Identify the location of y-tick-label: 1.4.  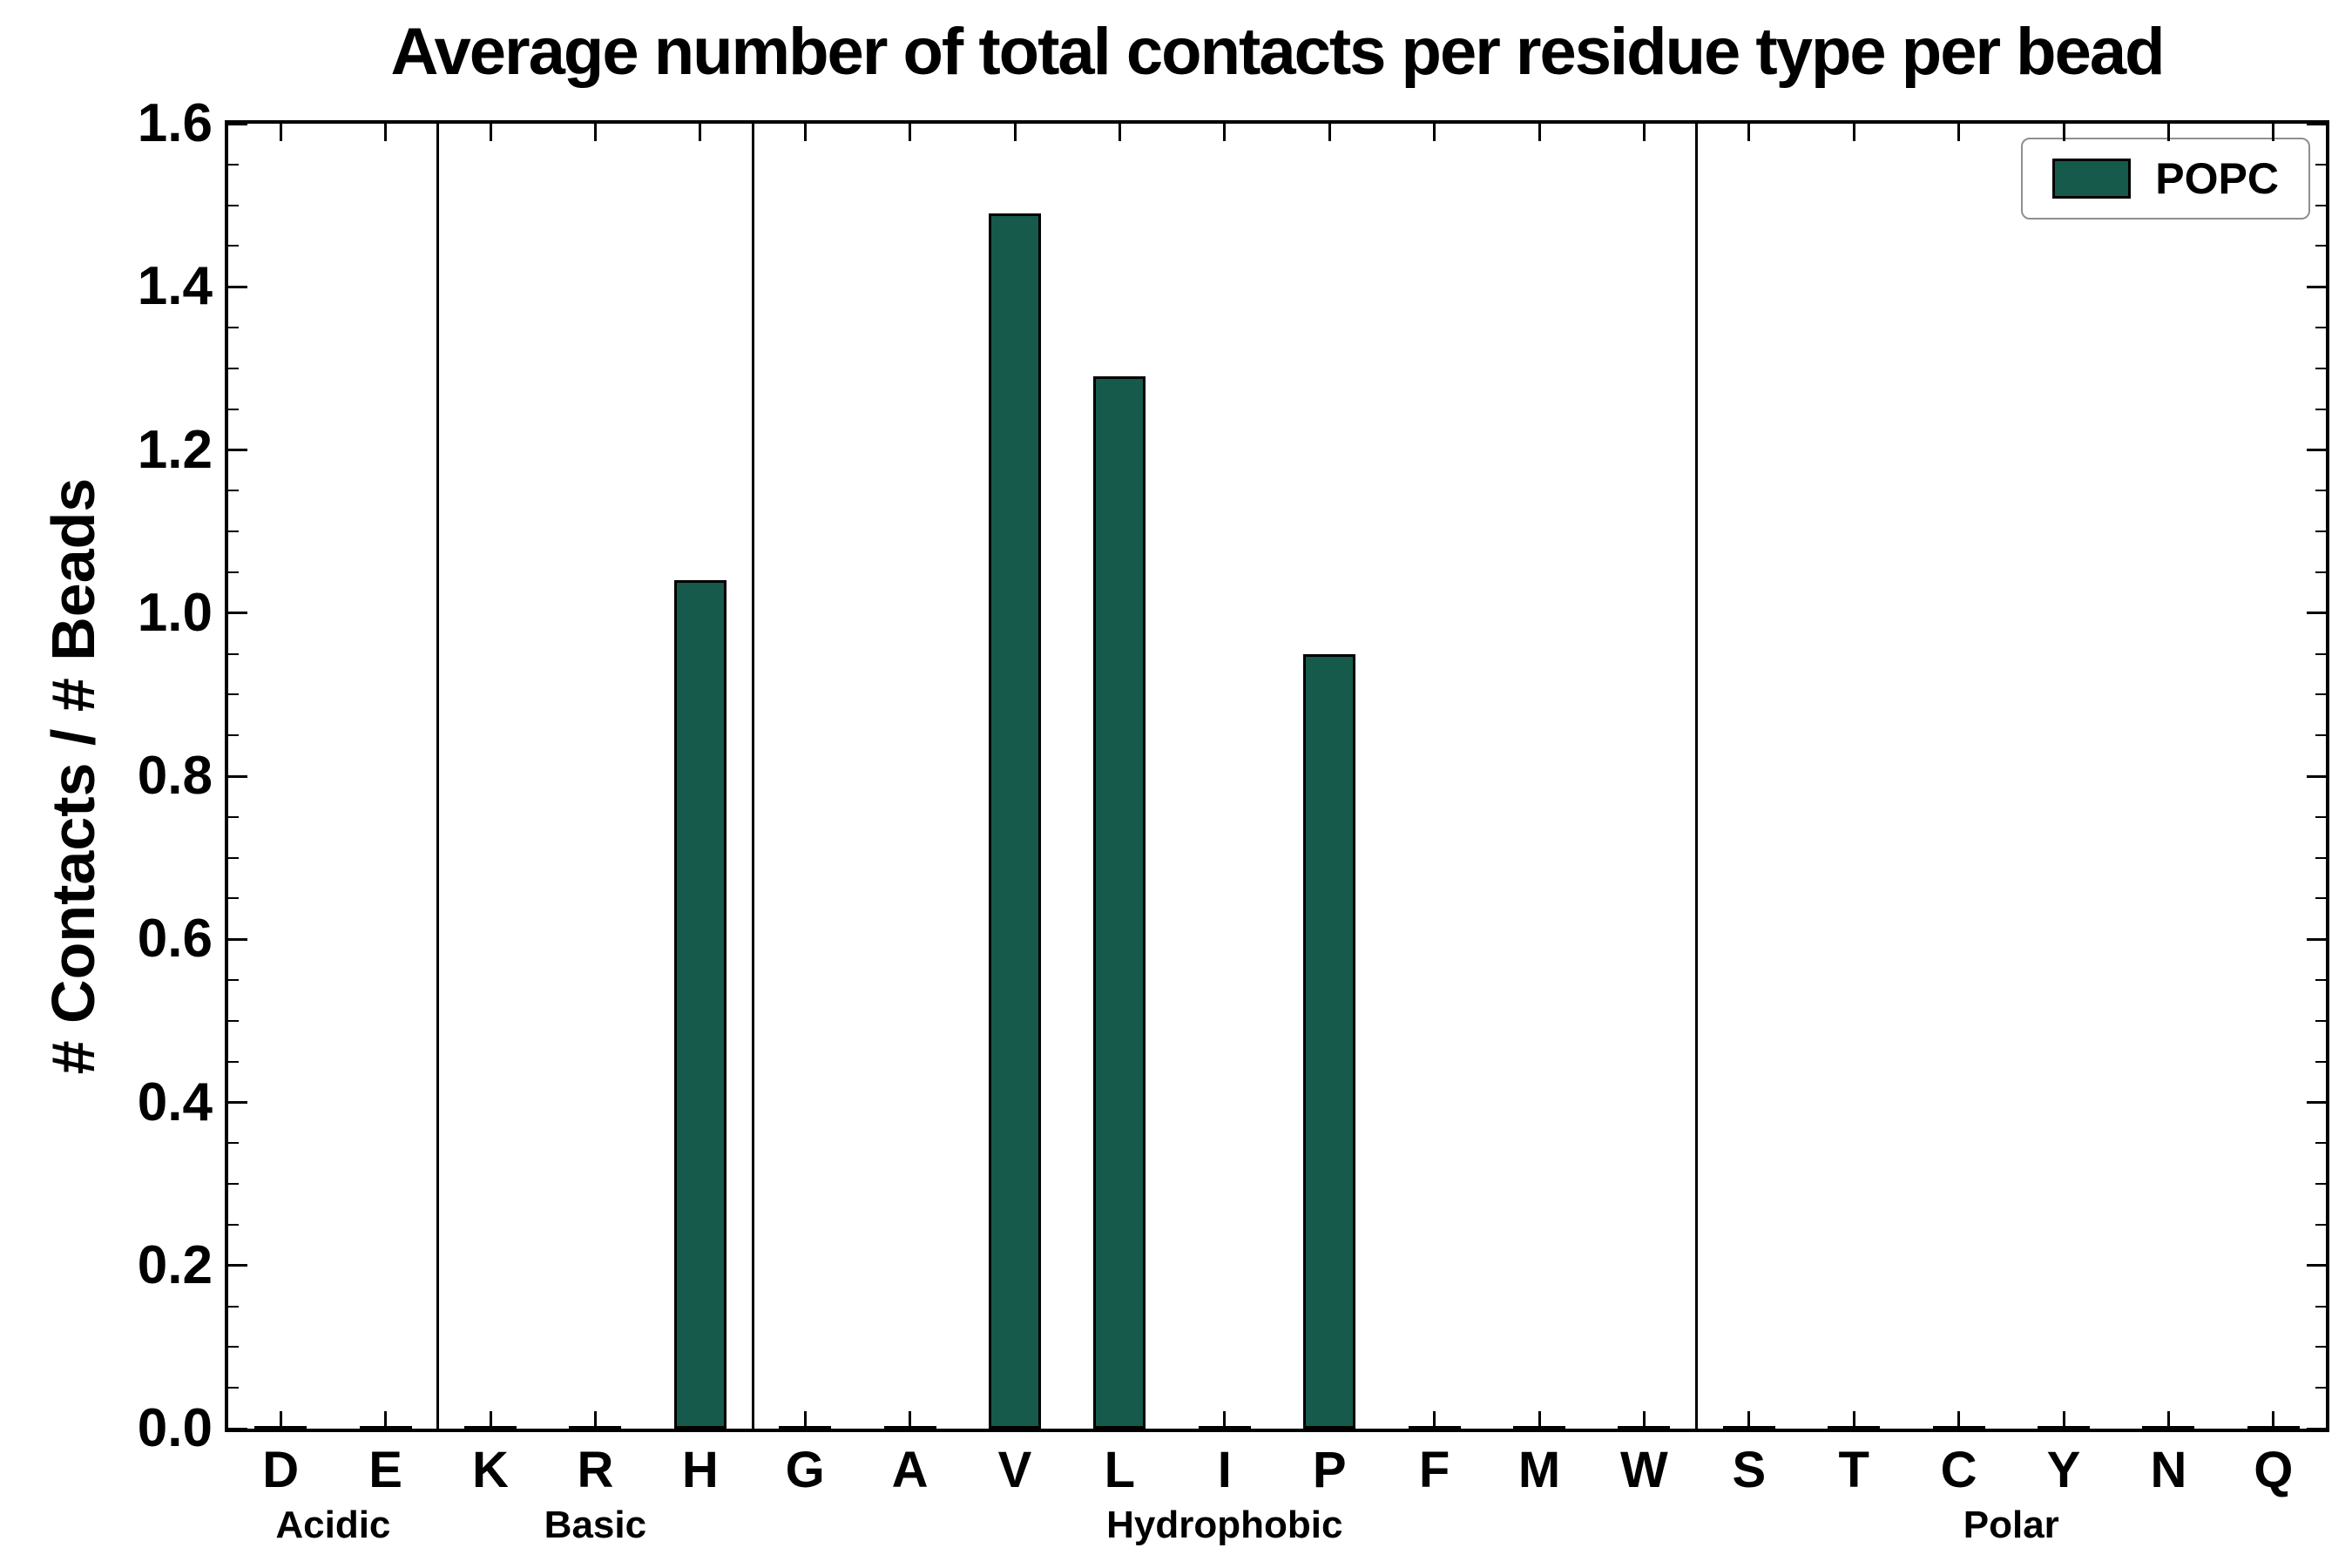
(175, 287).